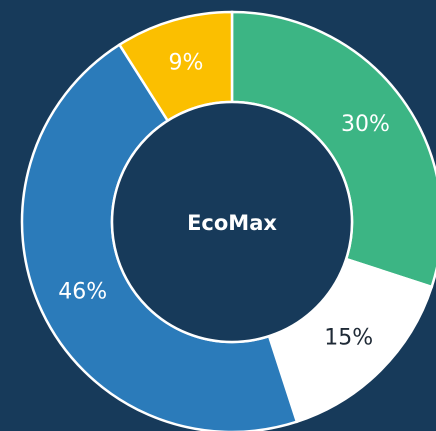 The image size is (436, 431). Describe the element at coordinates (348, 338) in the screenshot. I see `value-label: 15%` at that location.